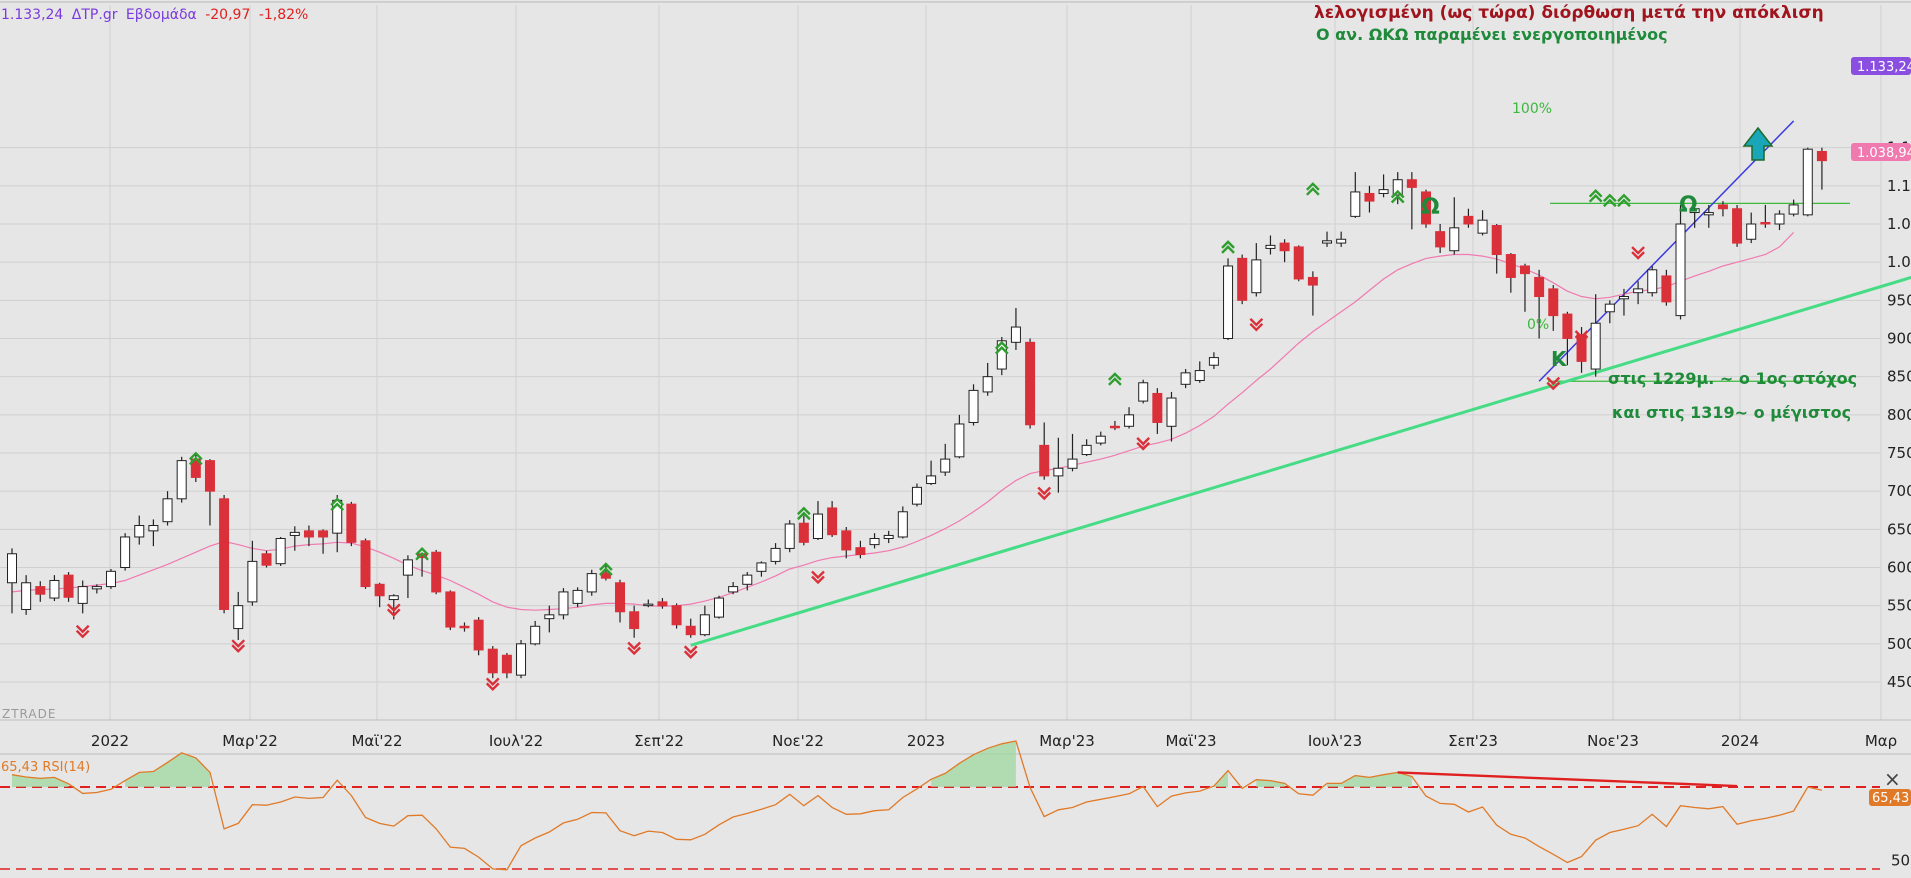 This screenshot has height=878, width=1911. Describe the element at coordinates (1899, 491) in the screenshot. I see `y-tick-label: 700` at that location.